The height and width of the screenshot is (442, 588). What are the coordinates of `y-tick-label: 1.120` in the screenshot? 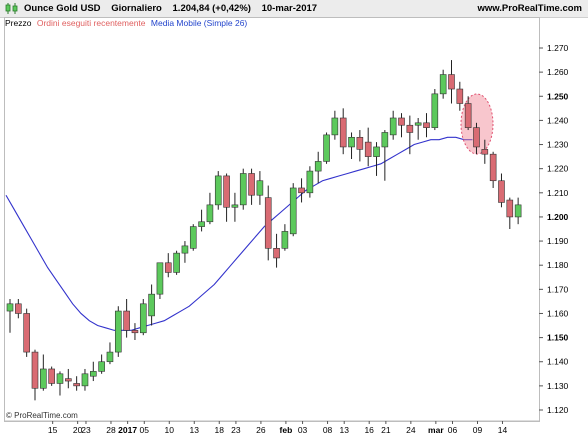 It's located at (558, 410).